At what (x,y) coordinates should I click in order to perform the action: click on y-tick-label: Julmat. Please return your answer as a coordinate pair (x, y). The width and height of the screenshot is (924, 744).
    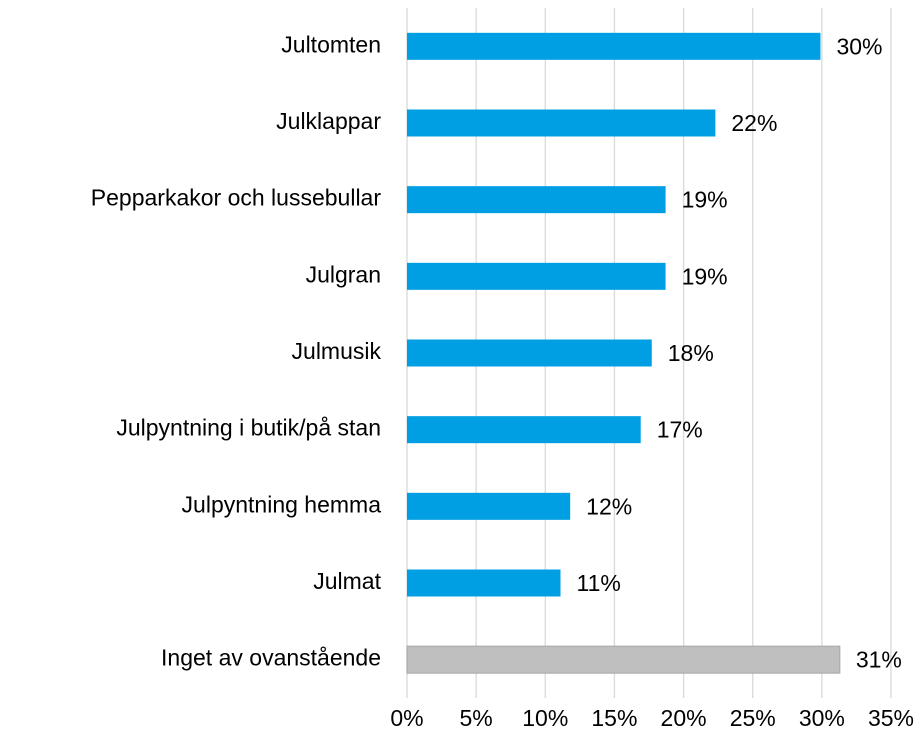
    Looking at the image, I should click on (347, 581).